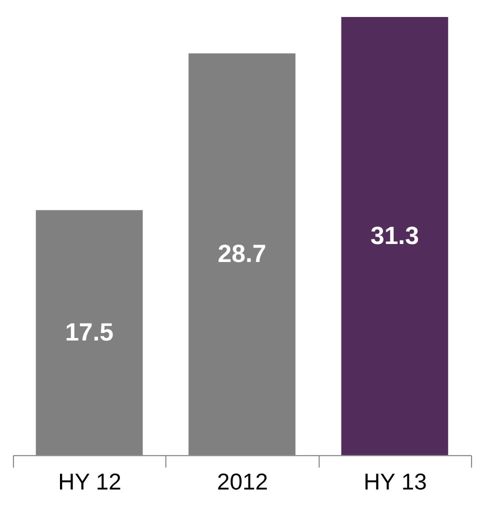 The width and height of the screenshot is (484, 505). I want to click on data-label: 31.3, so click(394, 236).